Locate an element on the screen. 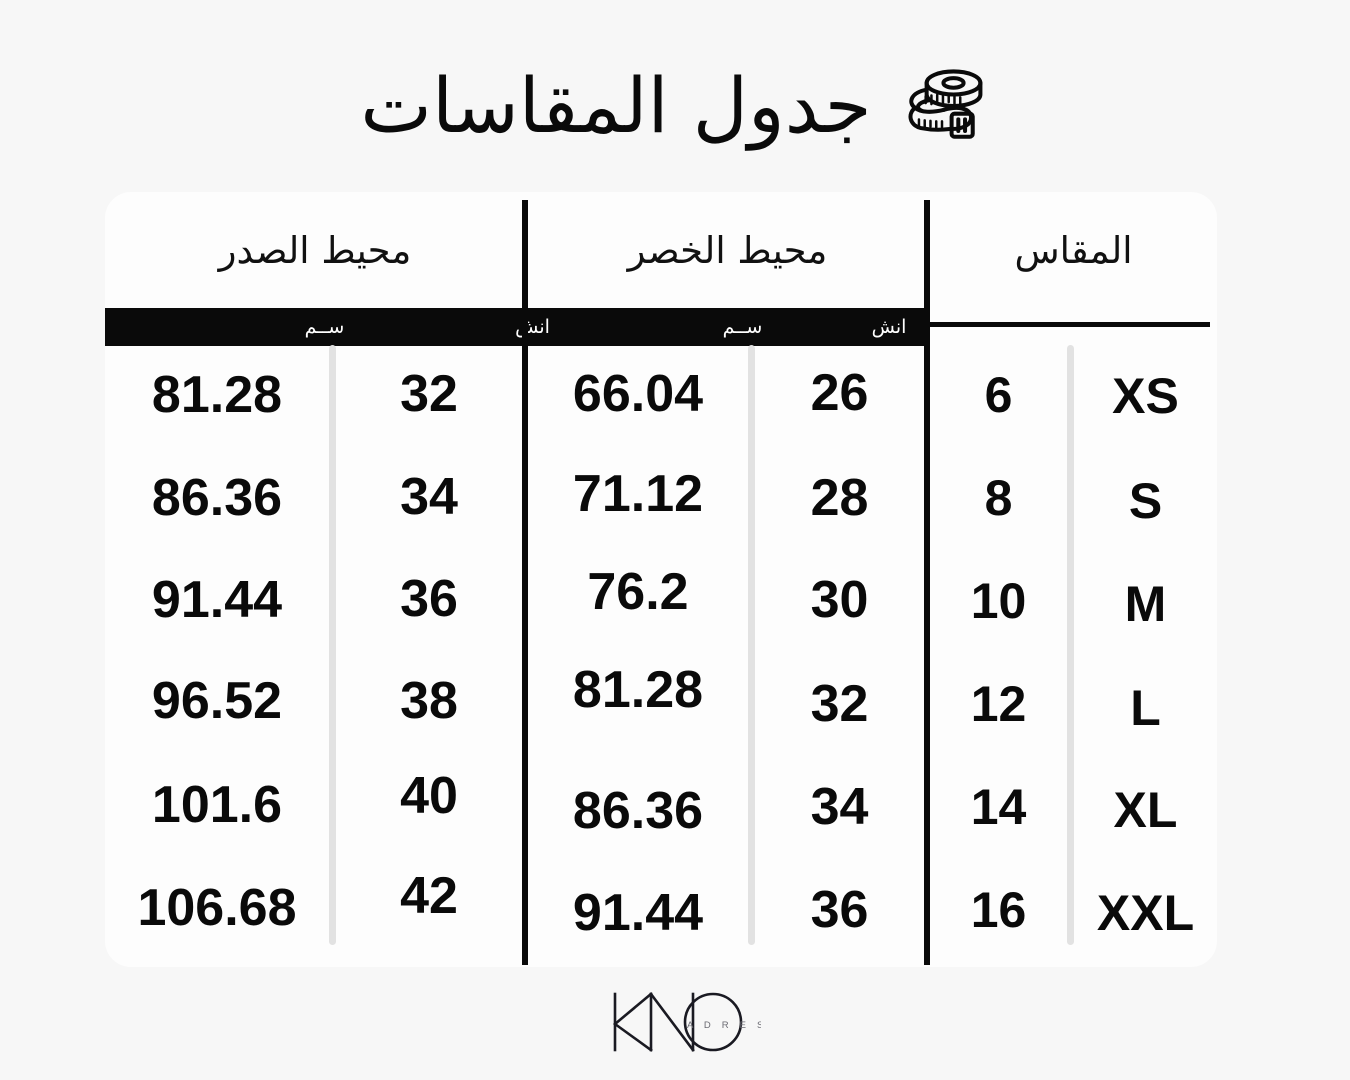 Image resolution: width=1350 pixels, height=1080 pixels. brand-logo: A D R E S S is located at coordinates (675, 1021).